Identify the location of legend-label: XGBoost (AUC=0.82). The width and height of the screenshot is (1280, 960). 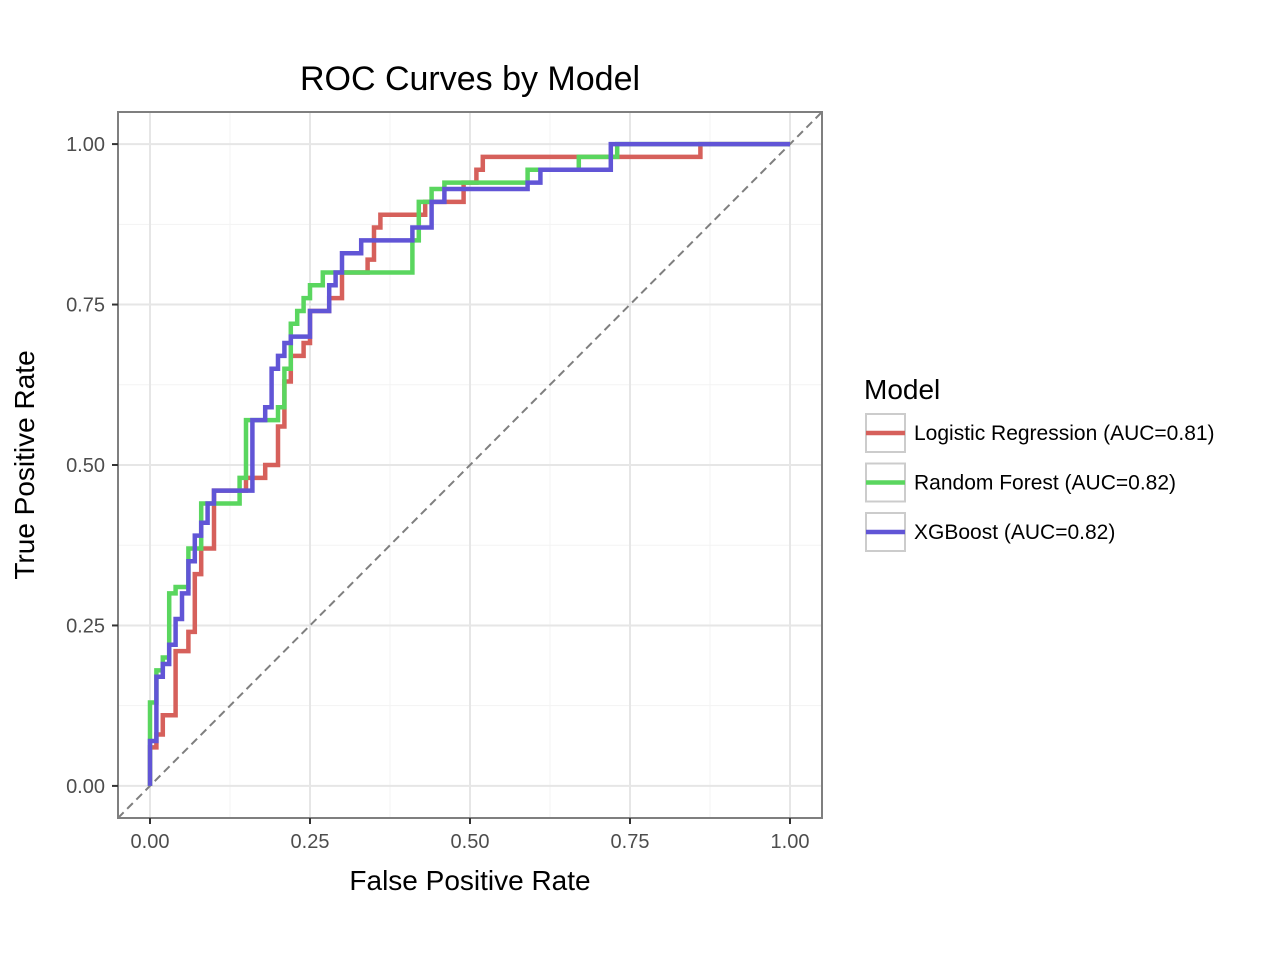
(1014, 532).